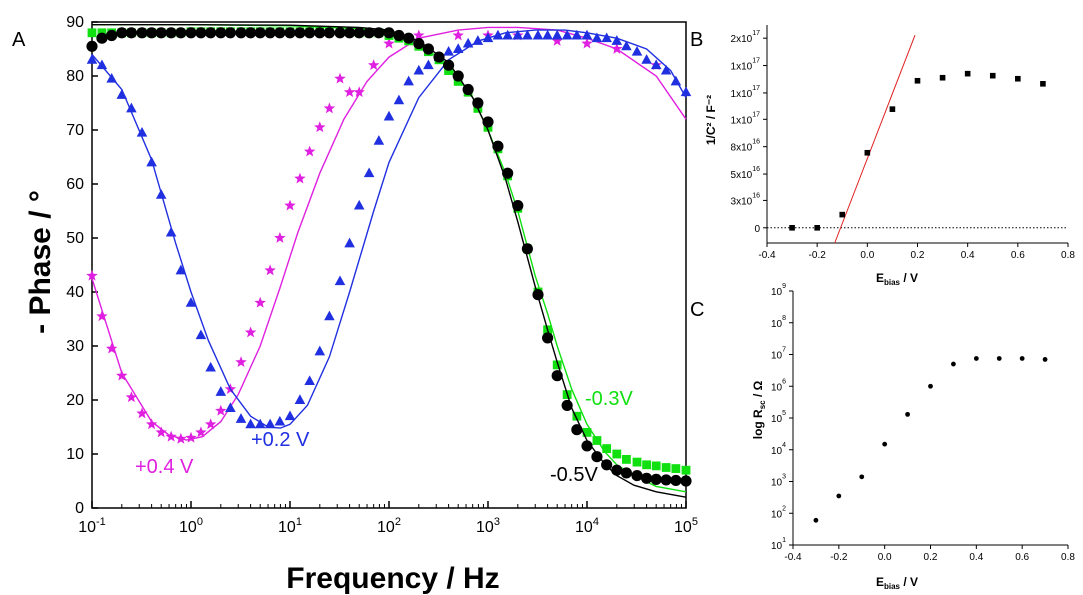 This screenshot has height=595, width=1083. I want to click on panel-c-y-tick-label: 10⁴, so click(778, 449).